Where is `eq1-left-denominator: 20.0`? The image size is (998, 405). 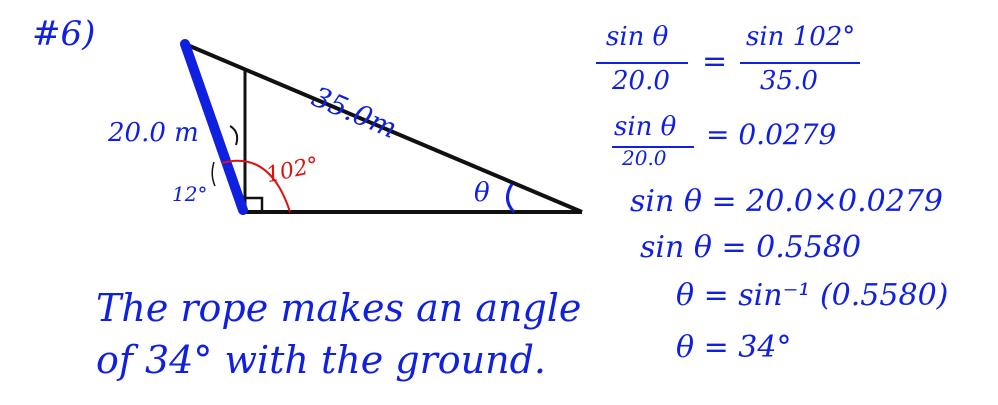 eq1-left-denominator: 20.0 is located at coordinates (641, 81).